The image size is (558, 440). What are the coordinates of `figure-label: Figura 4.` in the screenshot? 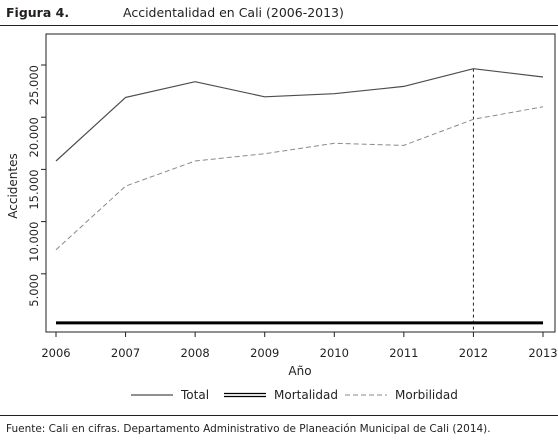 It's located at (38, 12).